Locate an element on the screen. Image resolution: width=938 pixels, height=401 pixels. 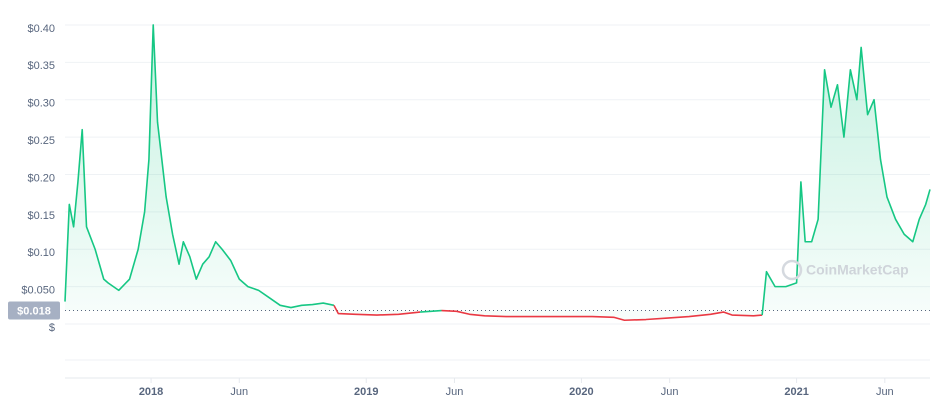
x-tick-label: 2020 is located at coordinates (581, 392).